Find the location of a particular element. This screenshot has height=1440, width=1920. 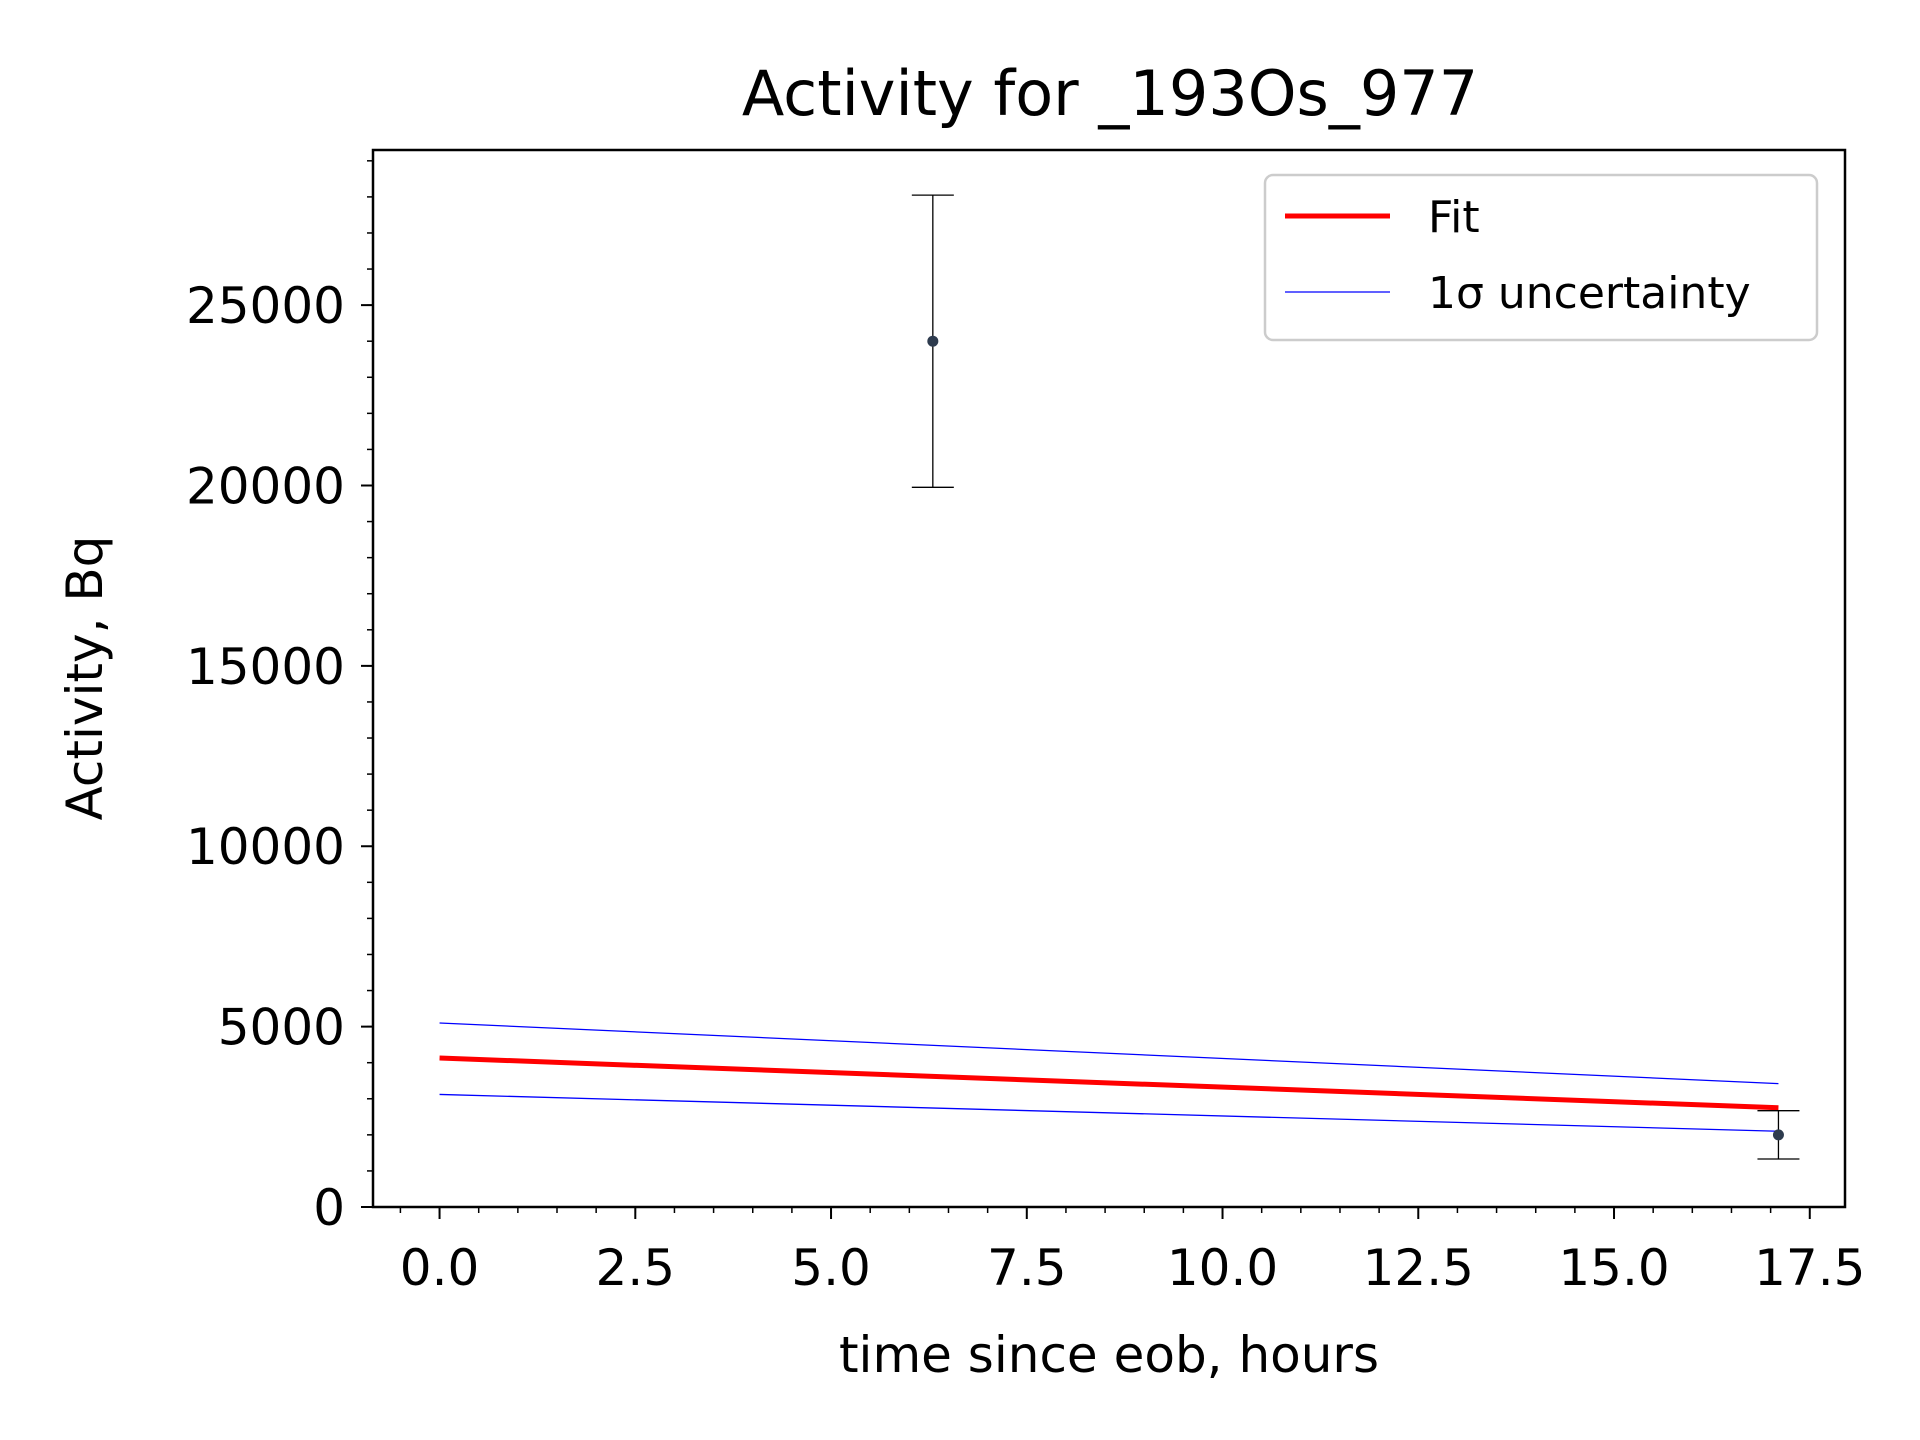

y-tick-label: 0 is located at coordinates (329, 1208).